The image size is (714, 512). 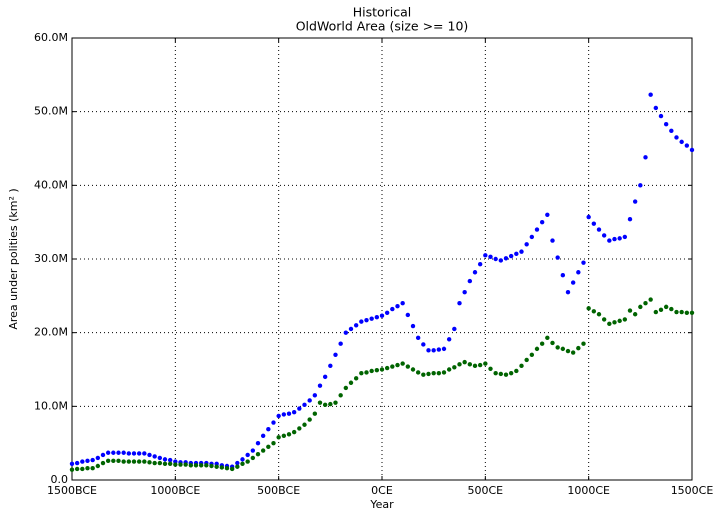 I want to click on chart-title: Historical, so click(x=382, y=12).